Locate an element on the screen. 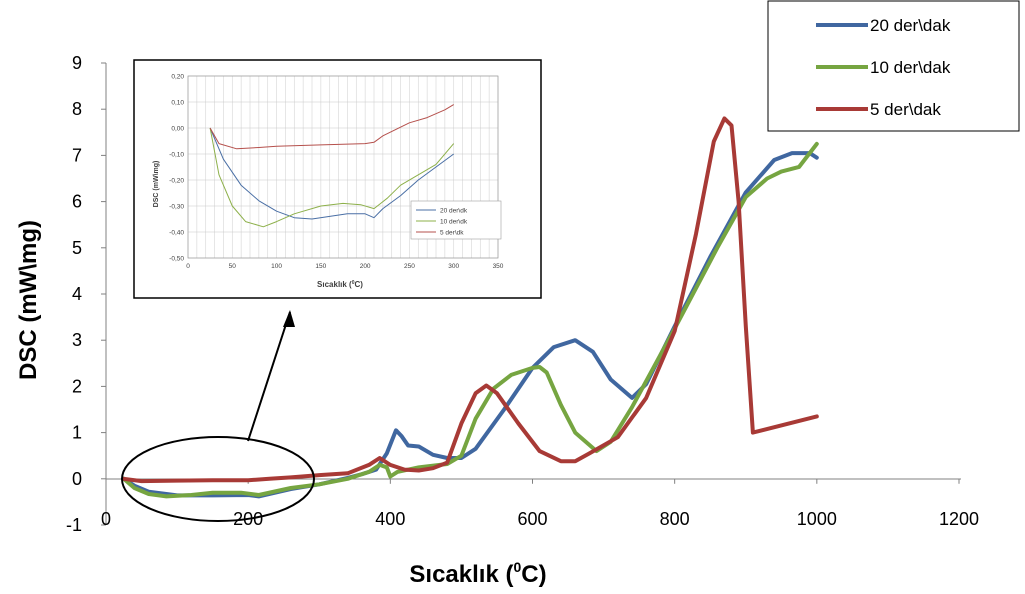 Image resolution: width=1025 pixels, height=594 pixels. inset-x-title-main: Sıcaklık ( is located at coordinates (334, 284).